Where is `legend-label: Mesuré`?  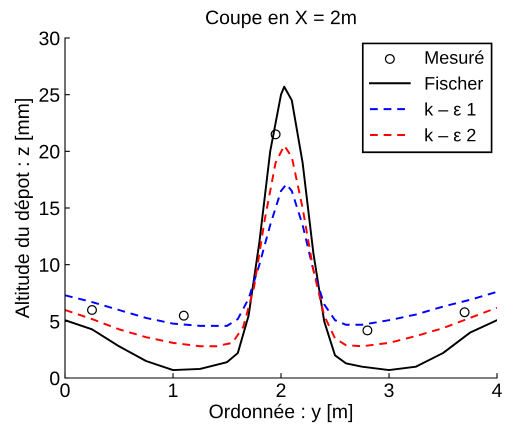 legend-label: Mesuré is located at coordinates (455, 57).